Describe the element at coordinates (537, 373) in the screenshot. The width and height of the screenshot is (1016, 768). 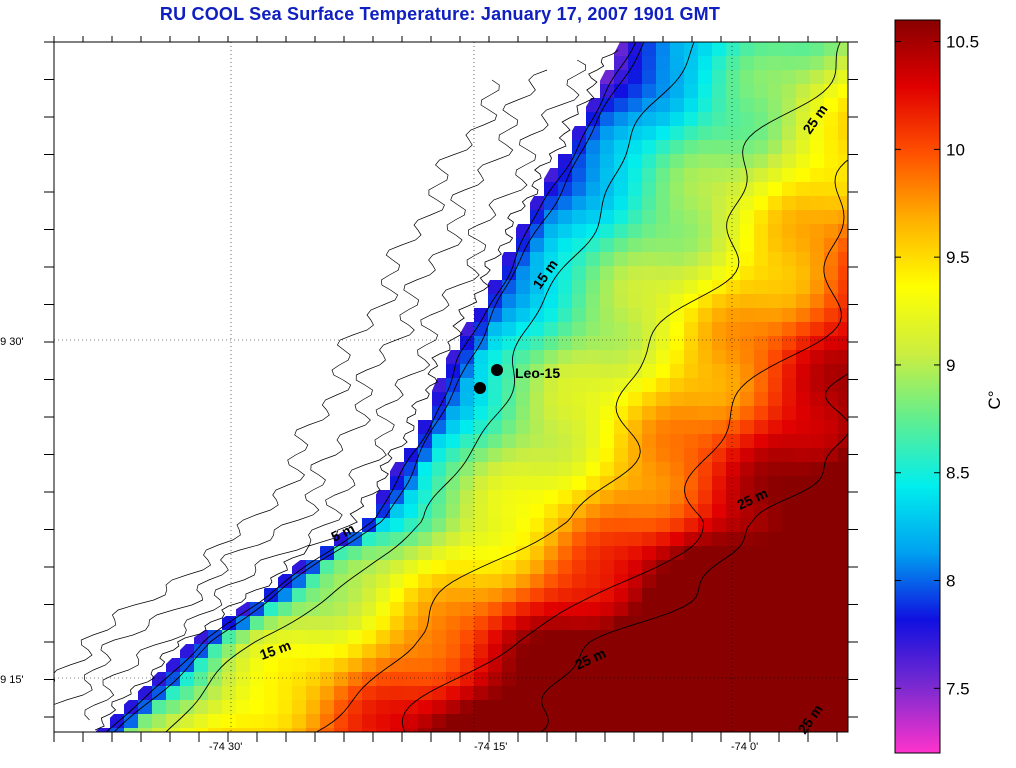
I see `station-label: Leo-15` at that location.